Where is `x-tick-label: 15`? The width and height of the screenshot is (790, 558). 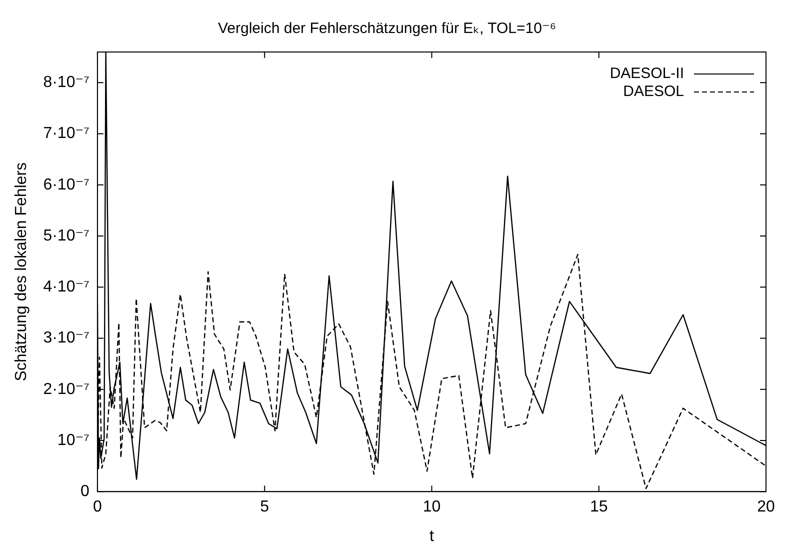
x-tick-label: 15 is located at coordinates (599, 507).